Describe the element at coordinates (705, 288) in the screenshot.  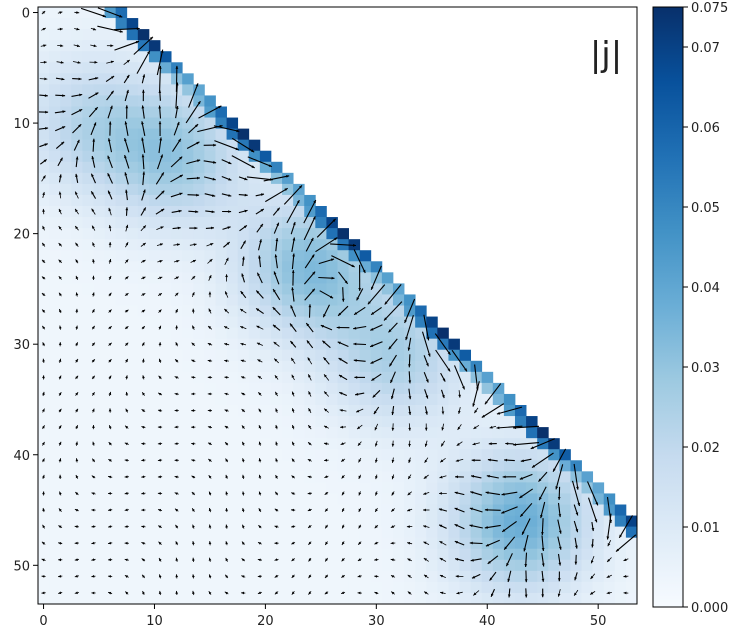
I see `colorbar-tick-label: 0.04` at that location.